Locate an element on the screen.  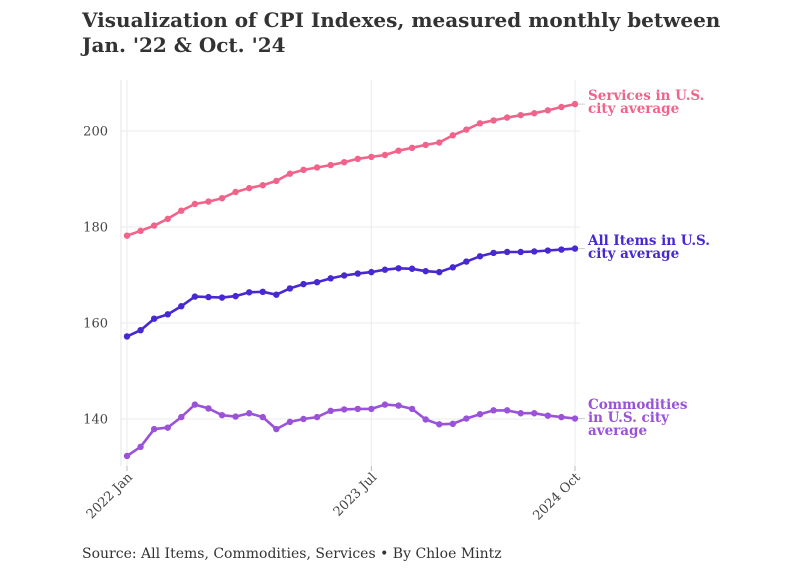
x-tick-labels: 2022 Jan 2023 Jul 2024 Oct is located at coordinates (334, 495).